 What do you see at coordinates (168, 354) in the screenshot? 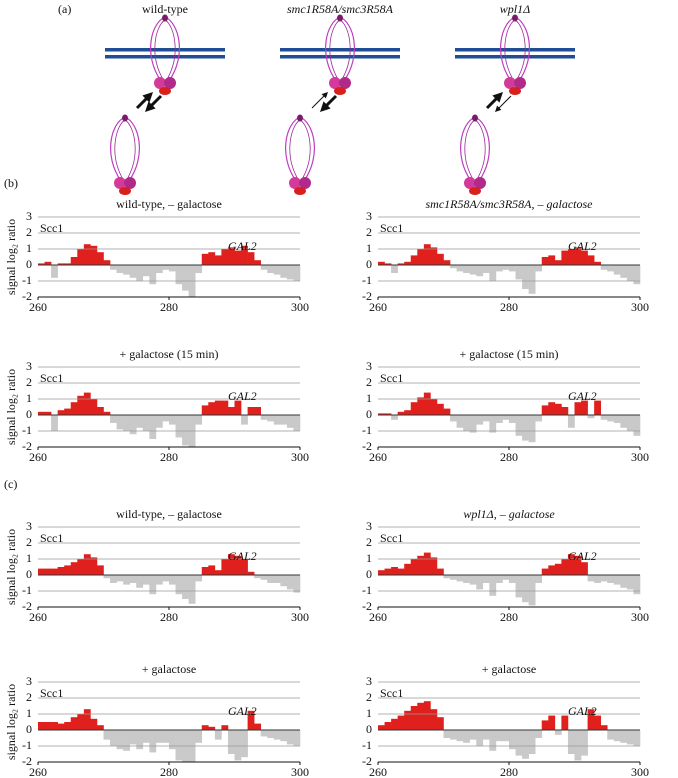
I see `chart-title: + galactose (15 min)` at bounding box center [168, 354].